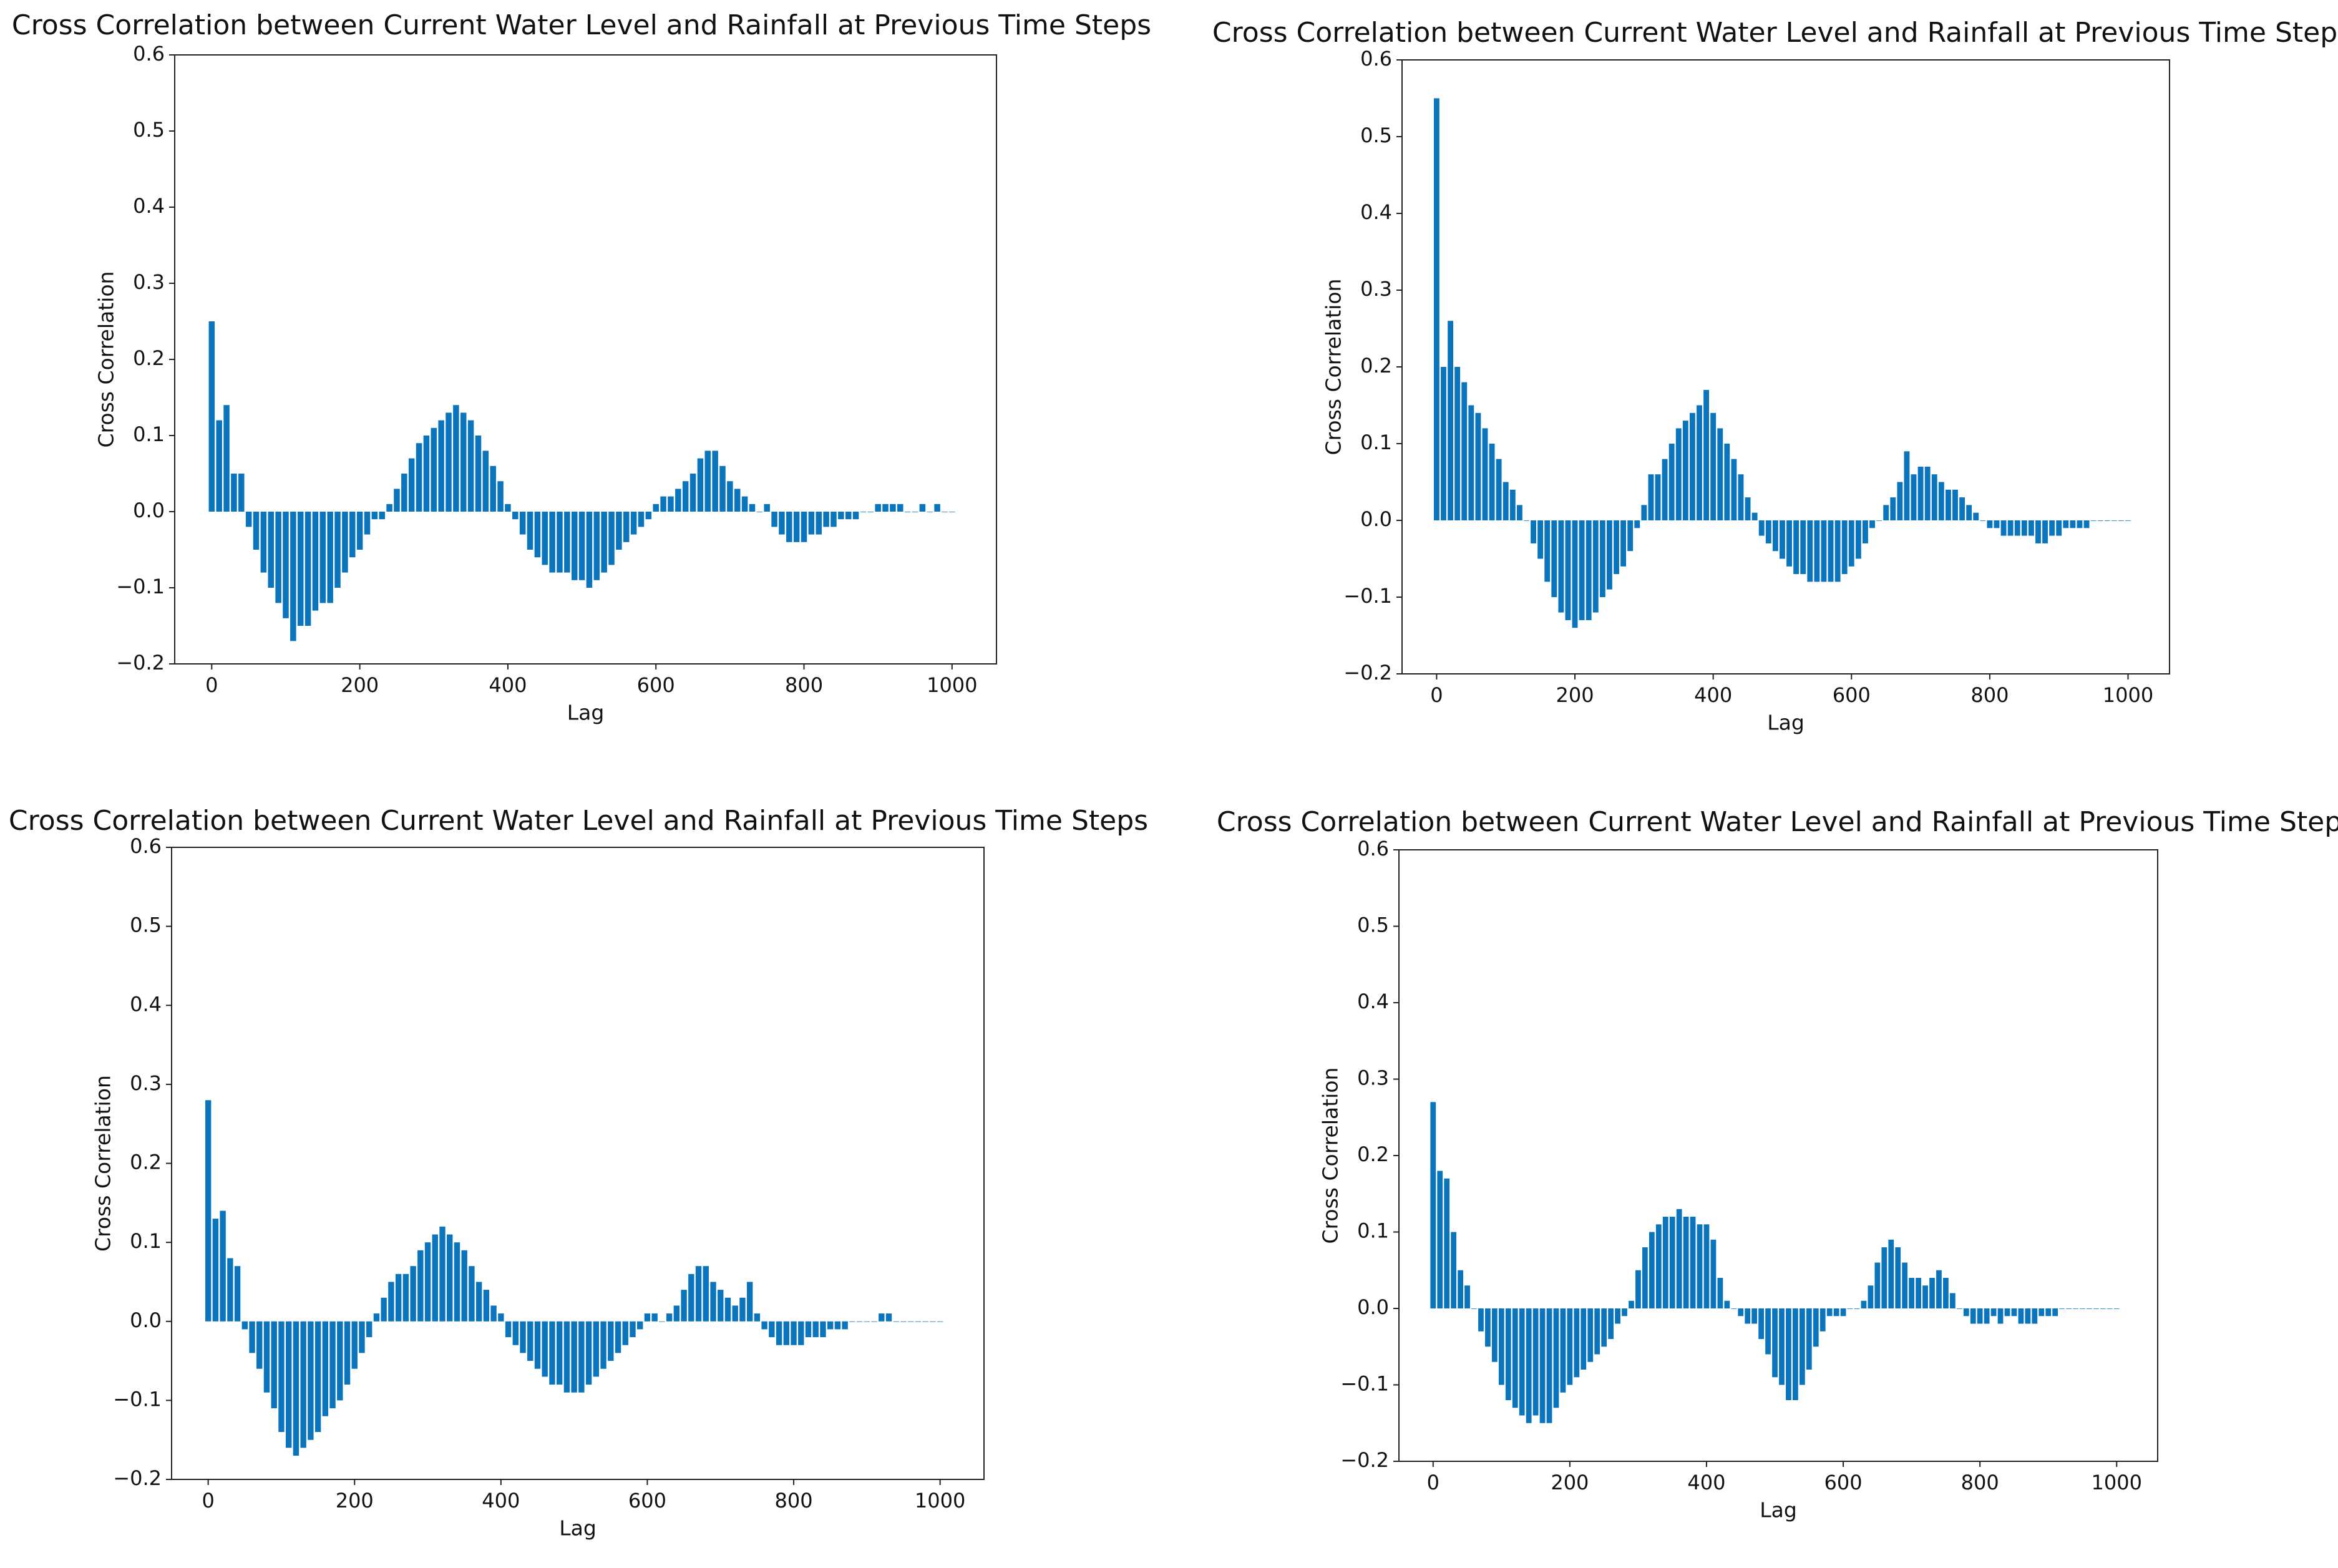  Describe the element at coordinates (146, 1083) in the screenshot. I see `y-tick-label: 0.3` at that location.